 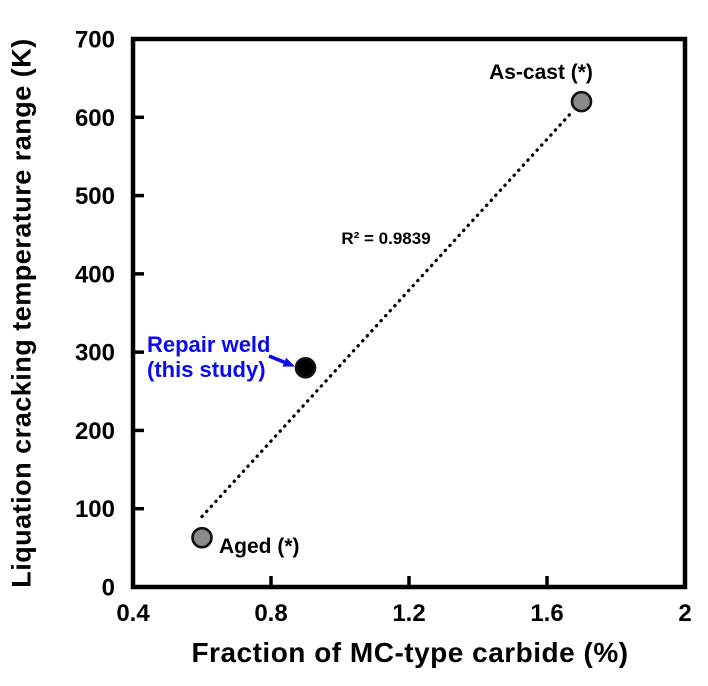 What do you see at coordinates (410, 652) in the screenshot?
I see `x-axis-title: Fraction of MC-type carbide (%)` at bounding box center [410, 652].